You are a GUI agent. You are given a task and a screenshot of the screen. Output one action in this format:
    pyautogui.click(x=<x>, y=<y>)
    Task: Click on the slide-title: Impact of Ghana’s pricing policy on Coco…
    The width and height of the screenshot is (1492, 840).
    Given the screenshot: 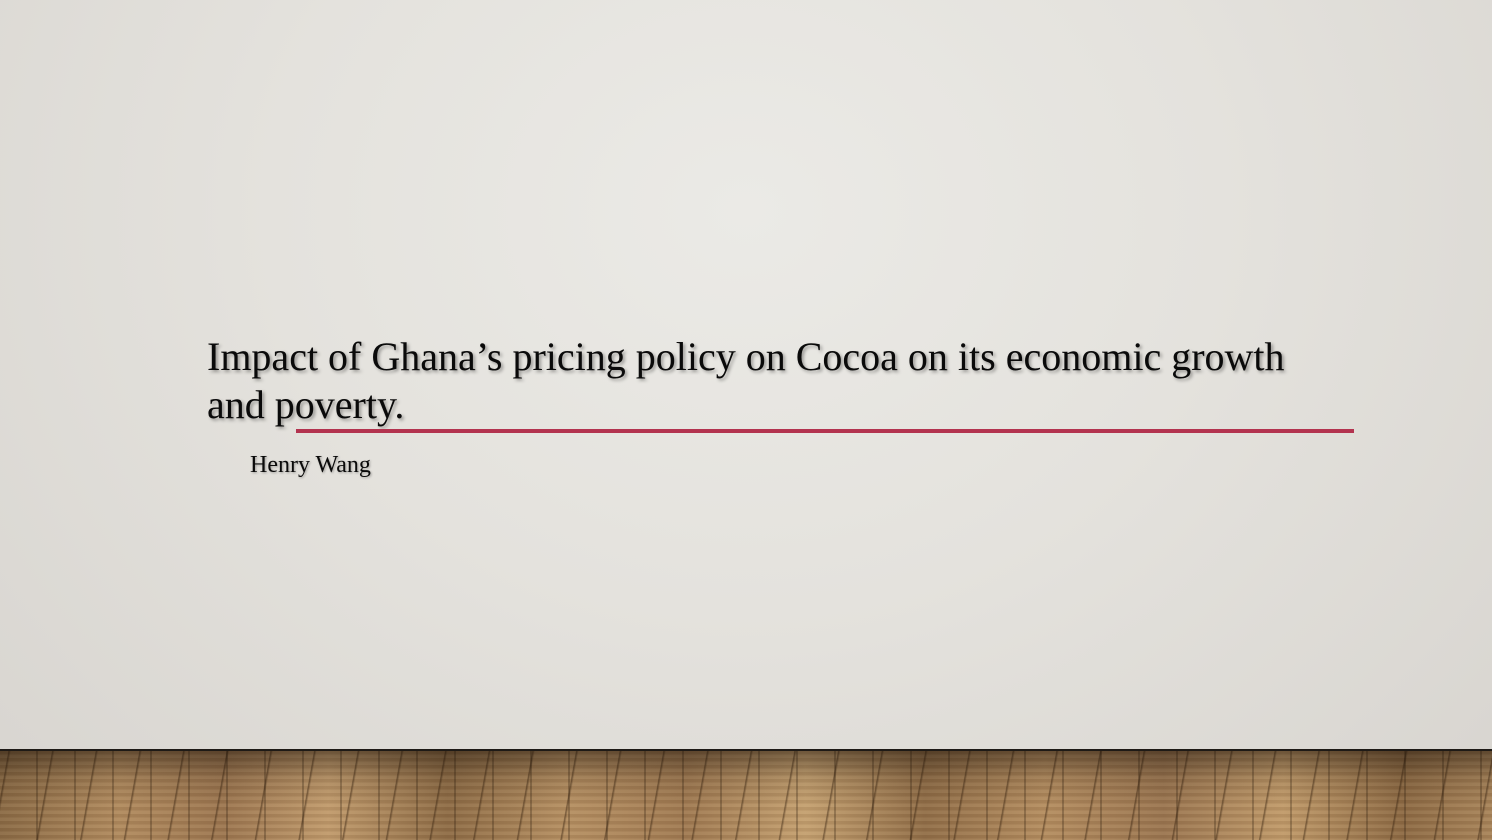 What is the action you would take?
    pyautogui.click(x=746, y=380)
    